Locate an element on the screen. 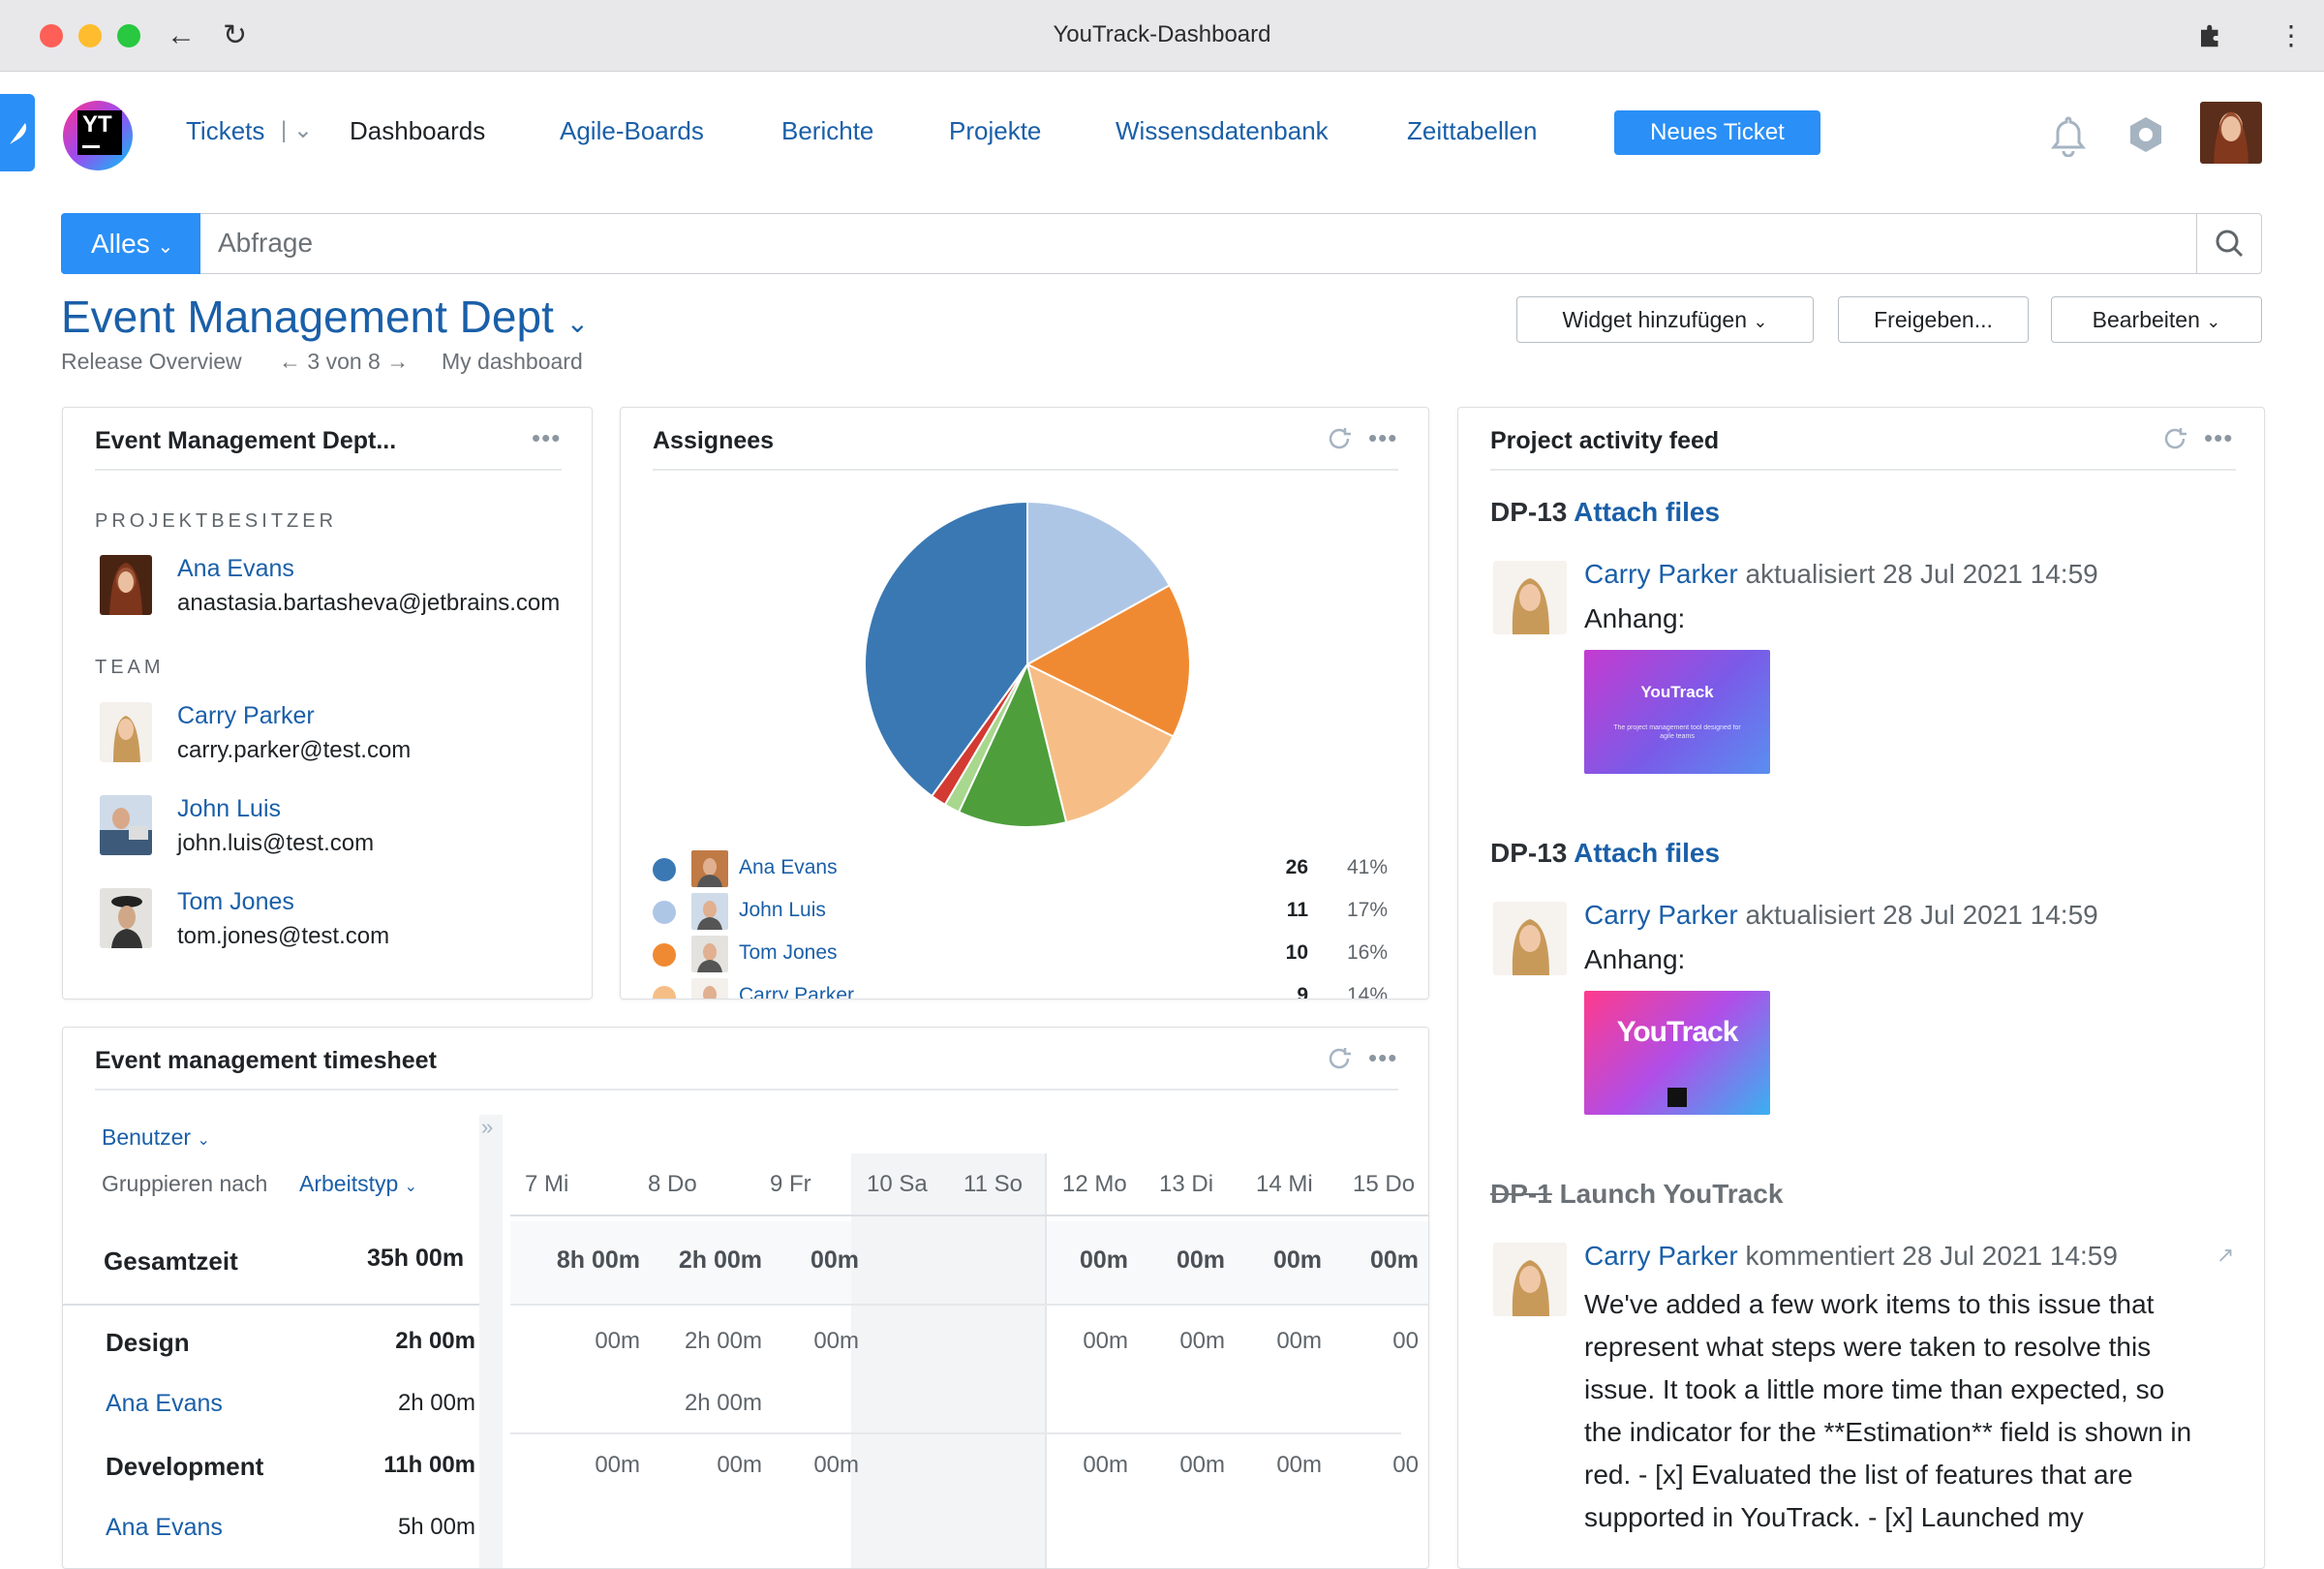 Image resolution: width=2324 pixels, height=1569 pixels. youtrack-logo: YT is located at coordinates (101, 134).